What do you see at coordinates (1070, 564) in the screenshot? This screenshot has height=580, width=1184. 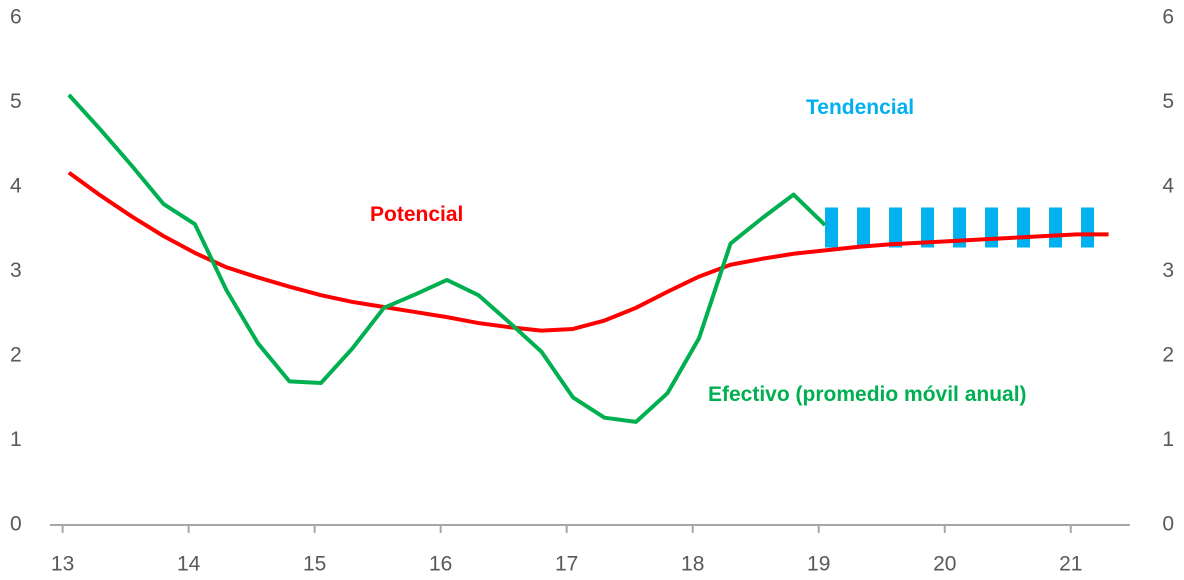 I see `x-tick-label: 21` at bounding box center [1070, 564].